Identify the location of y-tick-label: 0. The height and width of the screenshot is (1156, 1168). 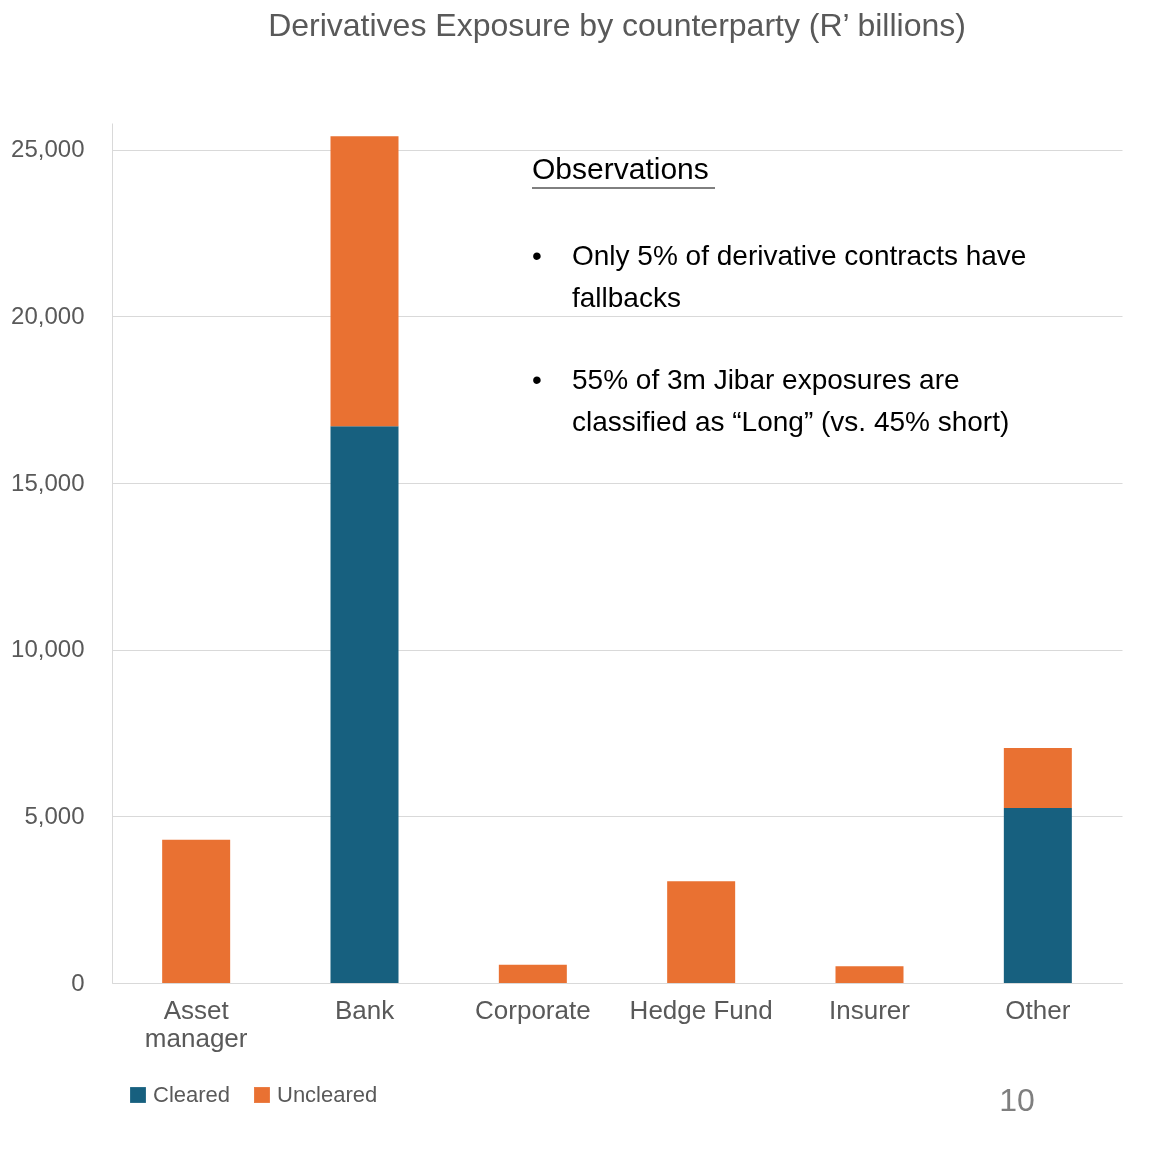
(78, 982).